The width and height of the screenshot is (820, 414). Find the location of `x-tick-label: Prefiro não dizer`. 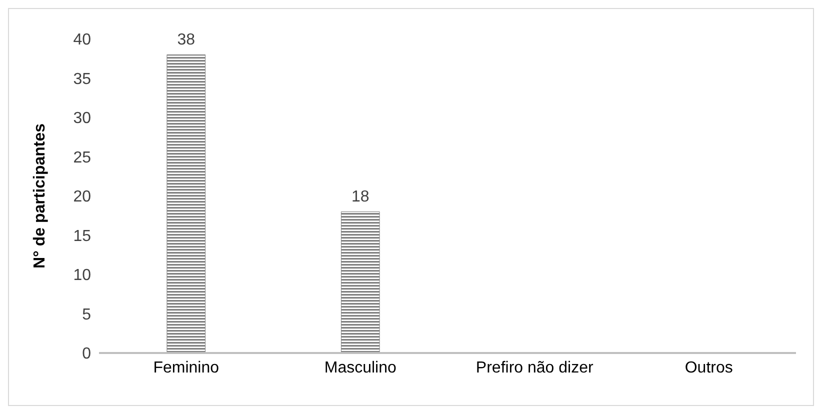

x-tick-label: Prefiro não dizer is located at coordinates (535, 367).